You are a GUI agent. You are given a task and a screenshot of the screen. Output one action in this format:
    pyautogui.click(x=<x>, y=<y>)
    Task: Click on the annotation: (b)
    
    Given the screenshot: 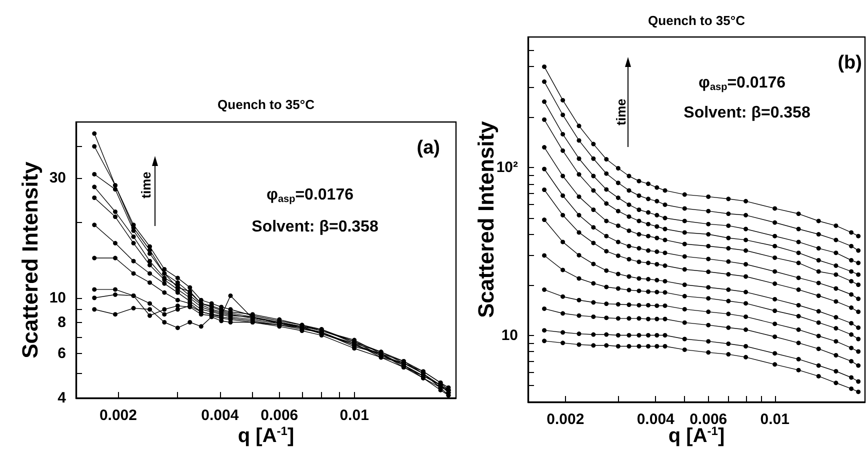 What is the action you would take?
    pyautogui.click(x=850, y=63)
    